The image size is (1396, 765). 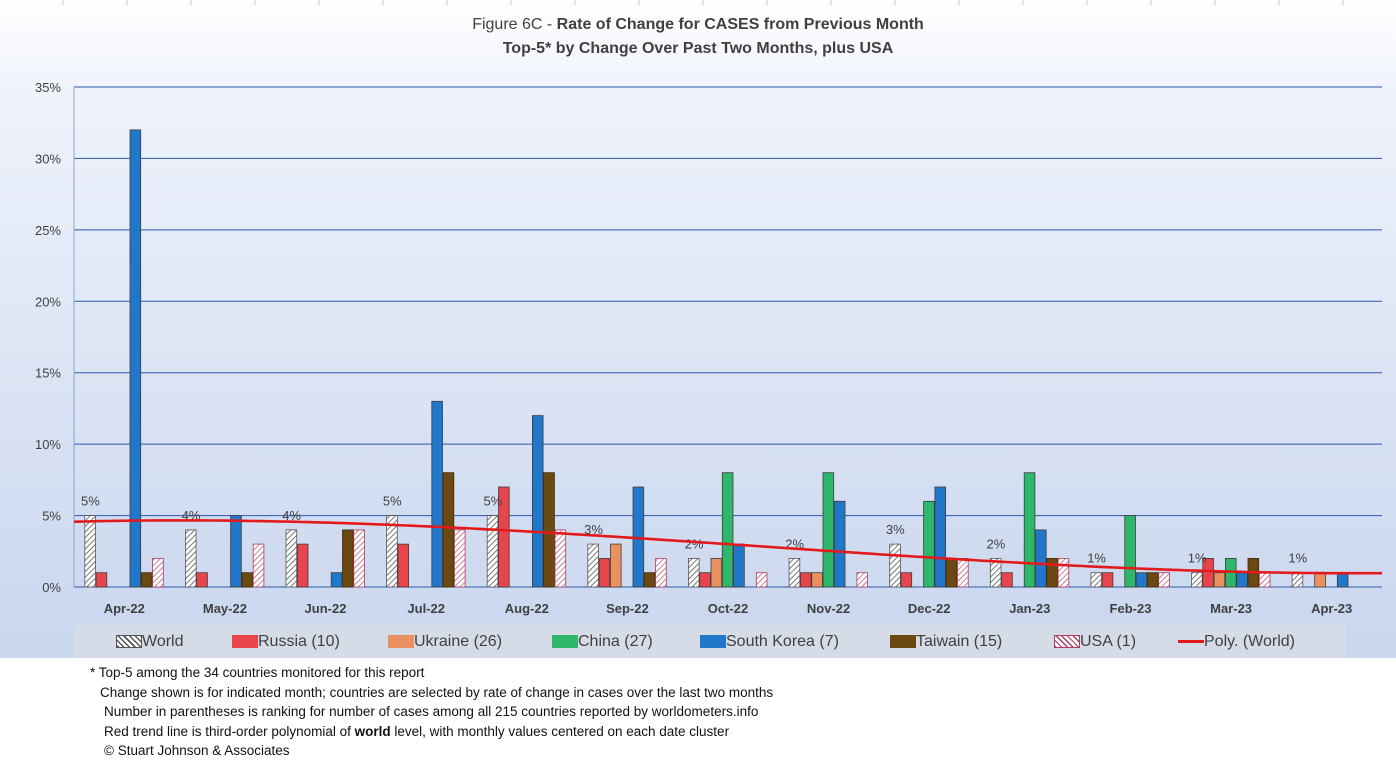 What do you see at coordinates (703, 2) in the screenshot?
I see `top-tick-marks` at bounding box center [703, 2].